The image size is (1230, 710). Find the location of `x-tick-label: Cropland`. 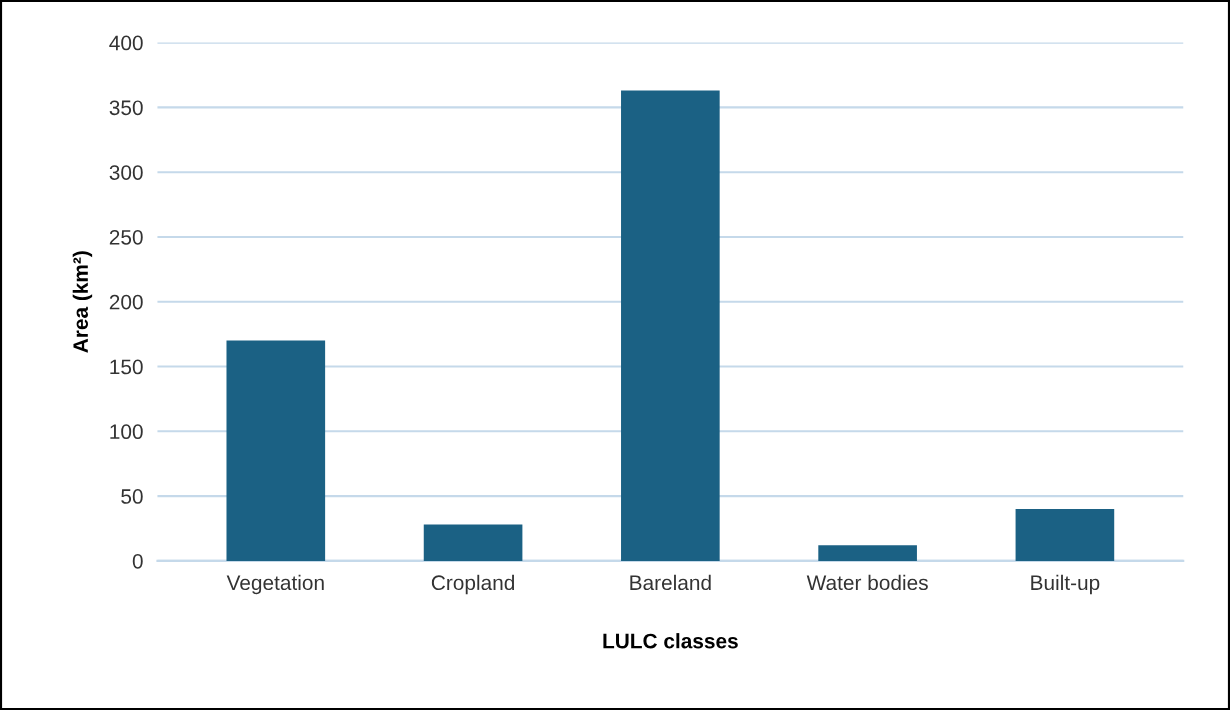

x-tick-label: Cropland is located at coordinates (473, 584).